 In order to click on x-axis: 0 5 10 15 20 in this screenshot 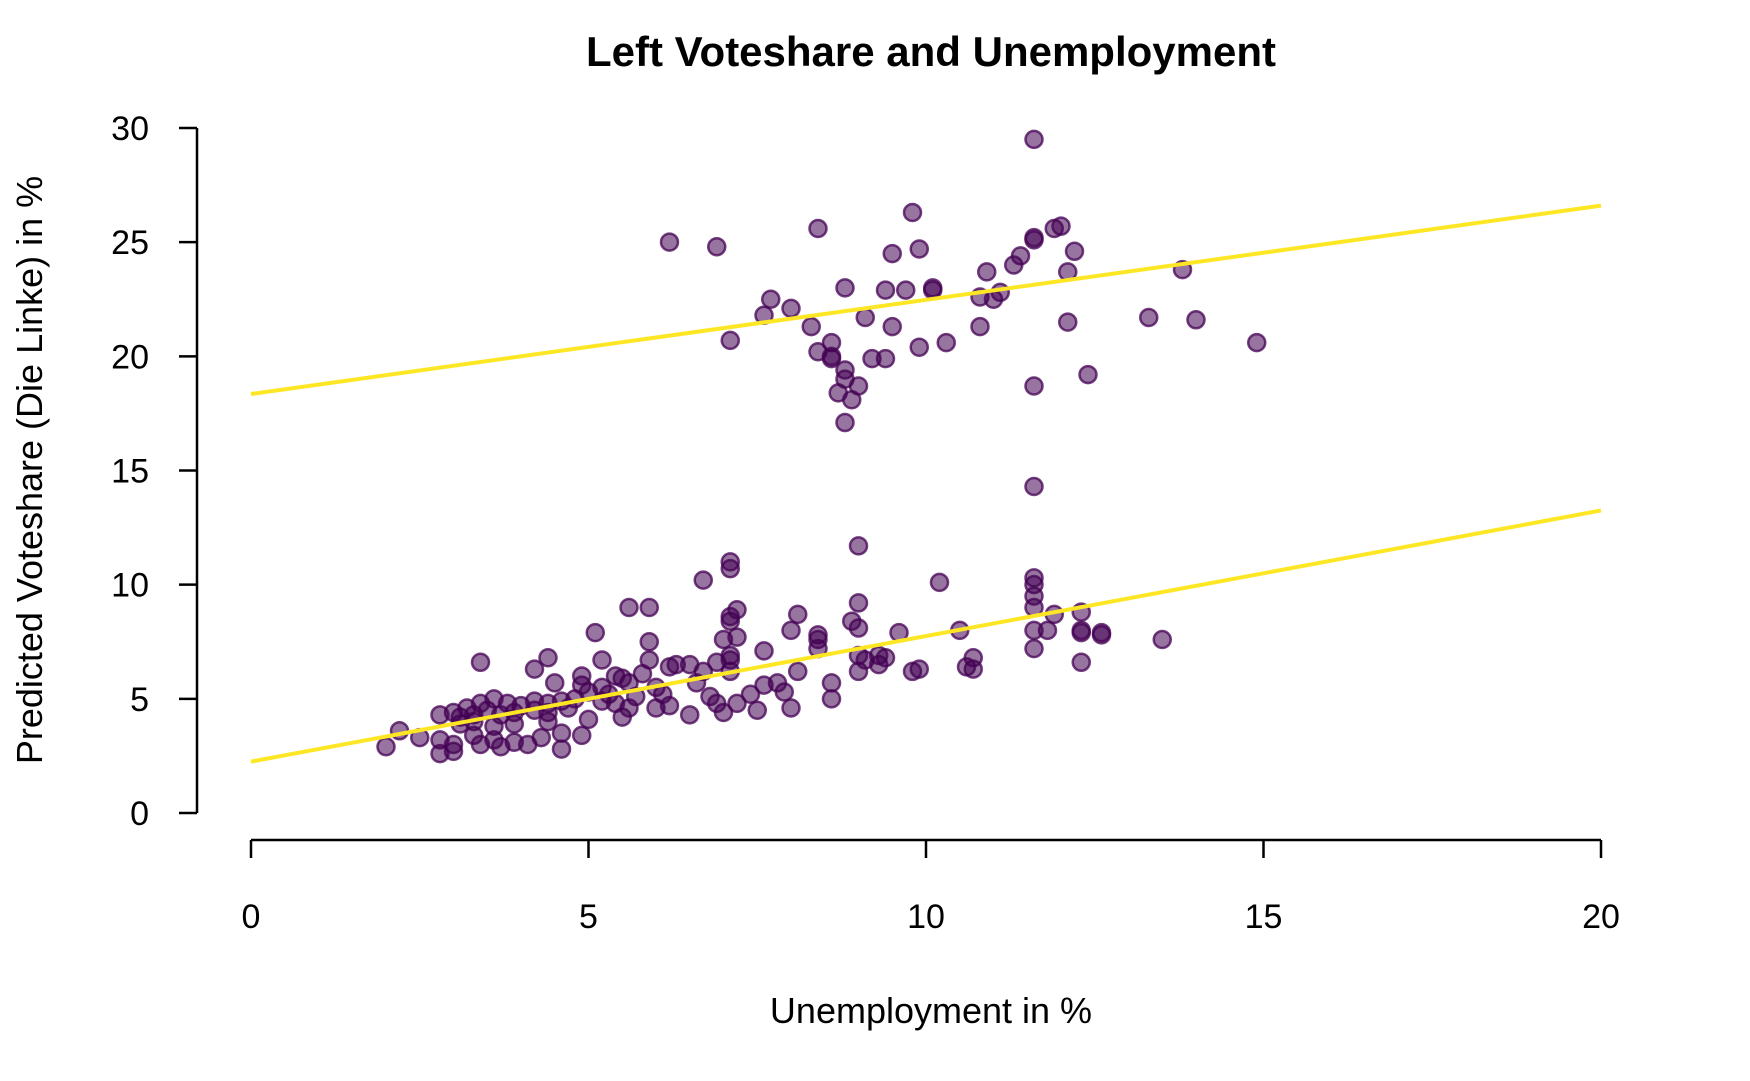, I will do `click(931, 887)`.